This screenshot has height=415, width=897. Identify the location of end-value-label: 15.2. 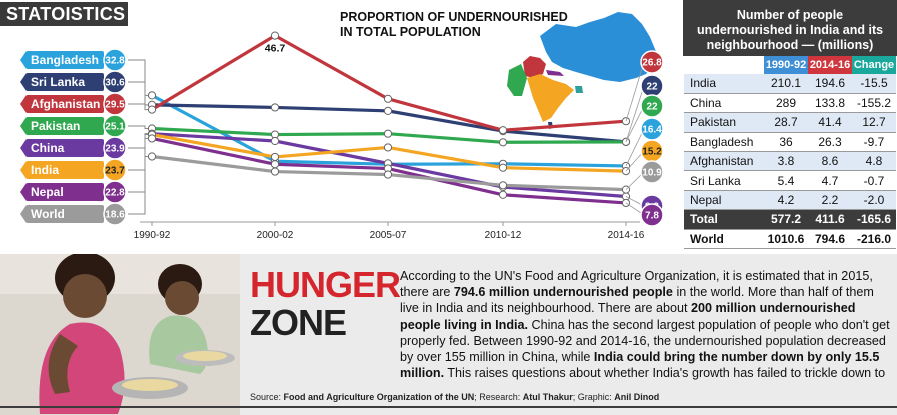
(652, 152).